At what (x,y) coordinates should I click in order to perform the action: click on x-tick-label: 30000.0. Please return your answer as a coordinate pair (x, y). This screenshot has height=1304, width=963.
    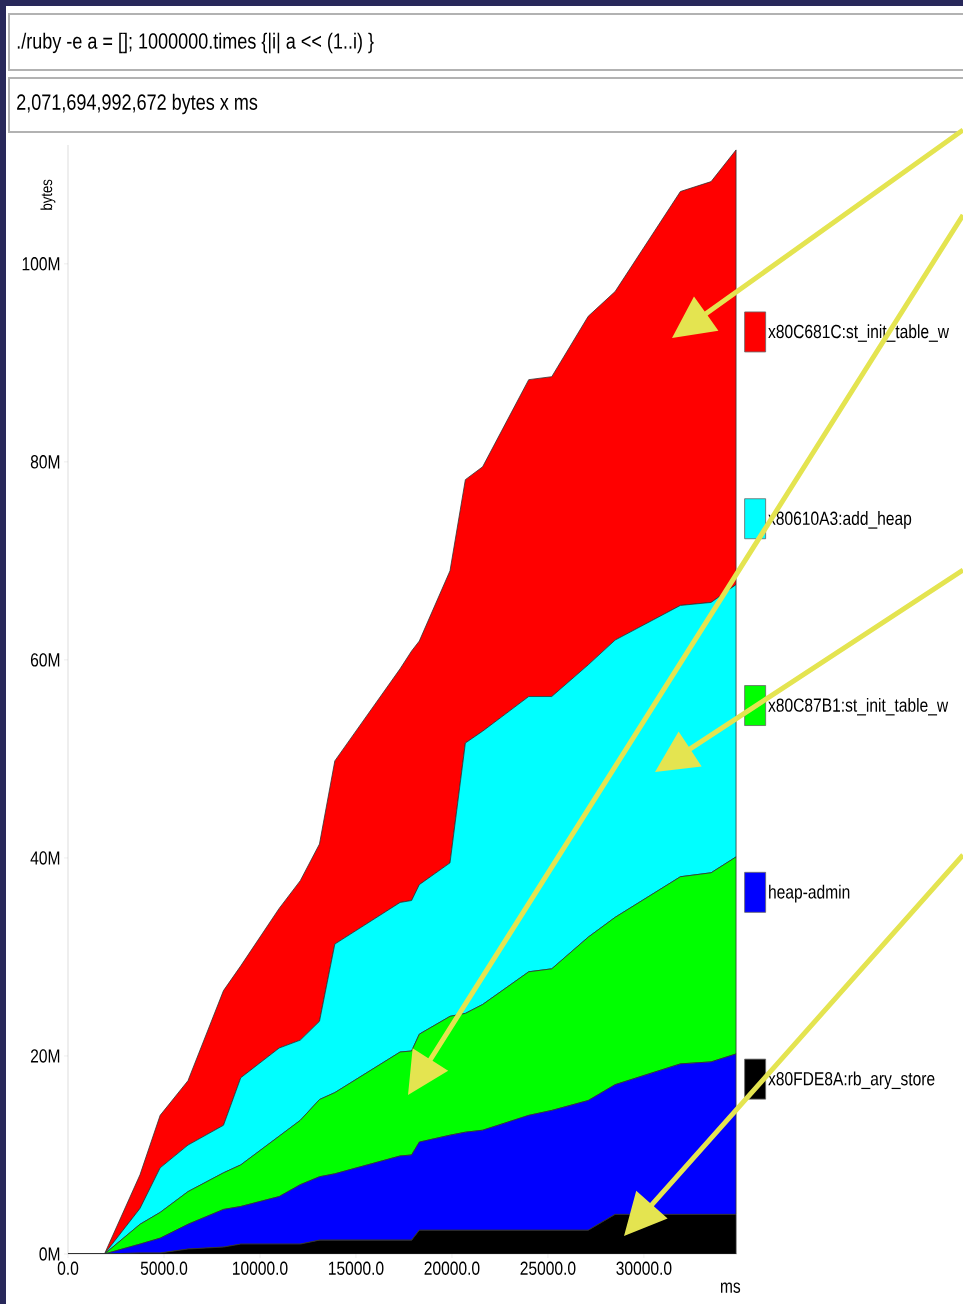
    Looking at the image, I should click on (644, 1268).